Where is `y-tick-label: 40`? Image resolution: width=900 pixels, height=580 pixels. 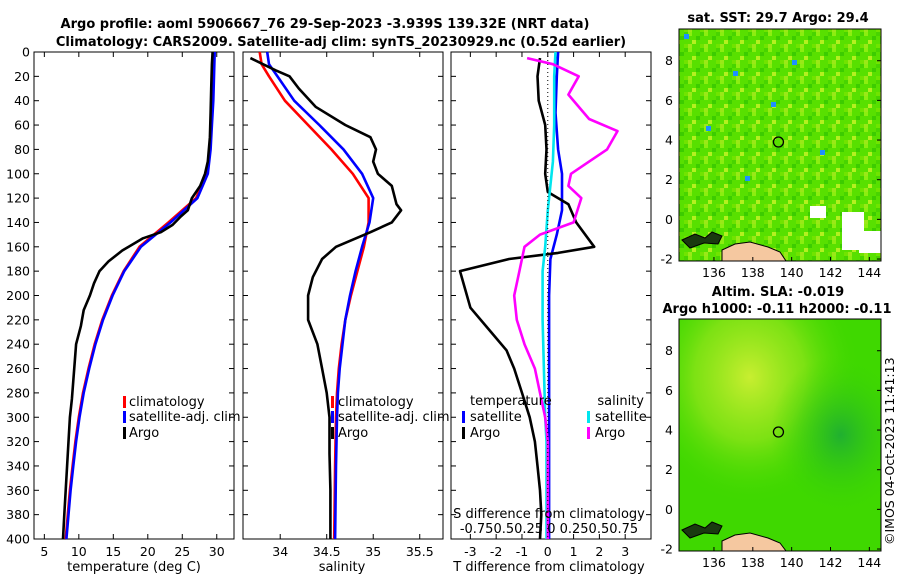 y-tick-label: 40 is located at coordinates (22, 100).